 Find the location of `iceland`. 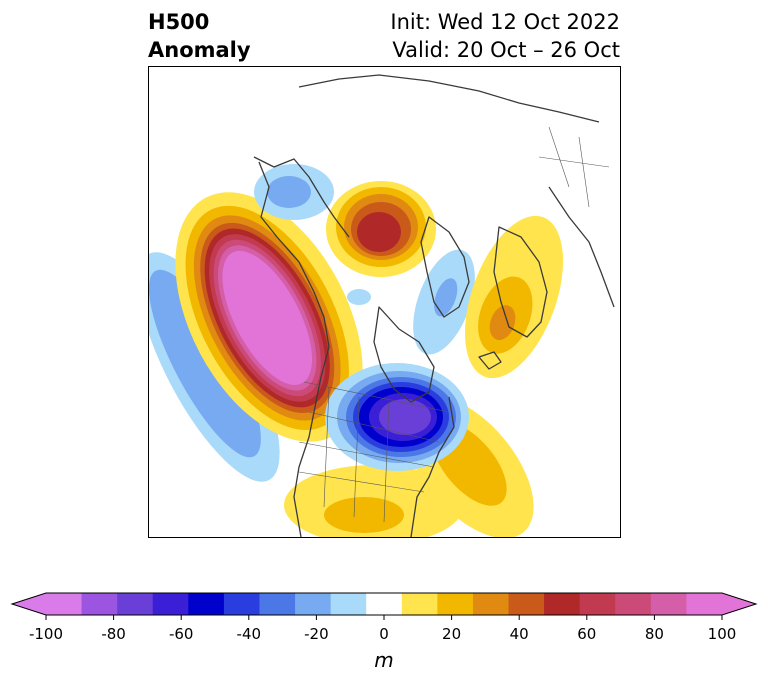

iceland is located at coordinates (490, 360).